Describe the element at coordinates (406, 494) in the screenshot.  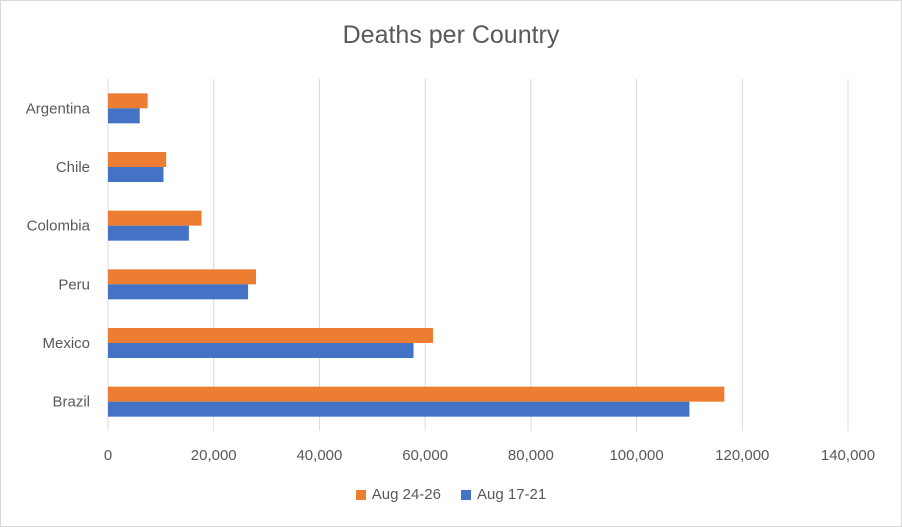
I see `legend-label-aug-24-26: Aug 24-26` at that location.